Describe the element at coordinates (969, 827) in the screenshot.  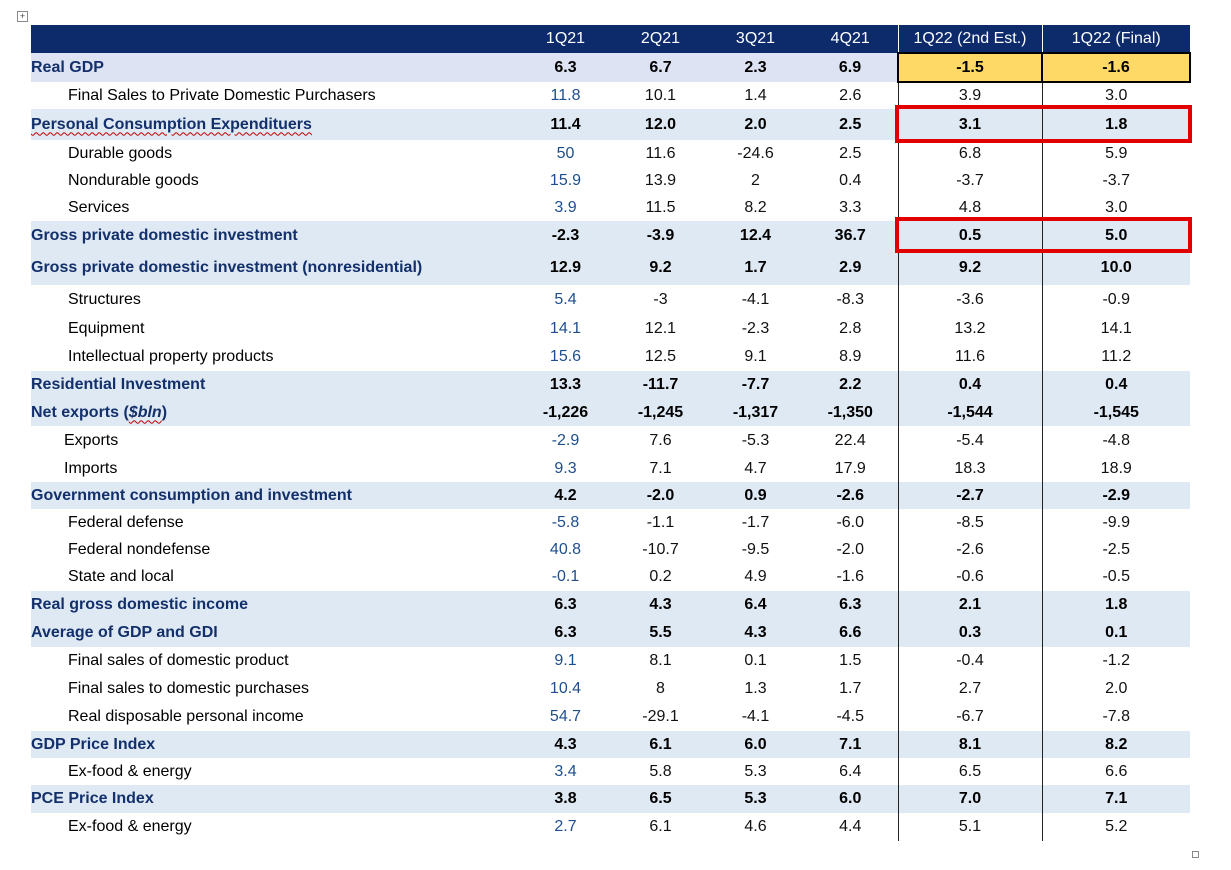
I see `cell-1q22-2nd-est: 5.1` at that location.